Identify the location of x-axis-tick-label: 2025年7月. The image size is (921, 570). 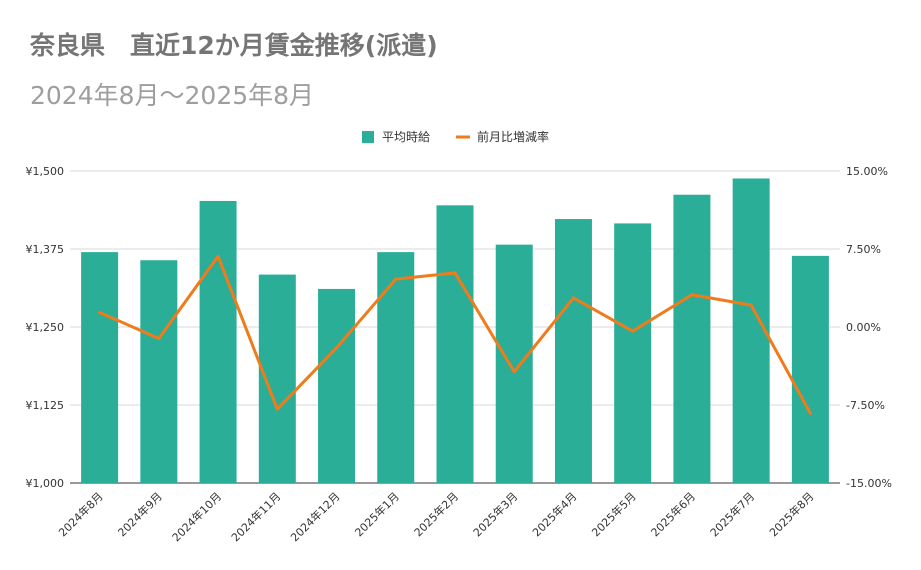
(732, 514).